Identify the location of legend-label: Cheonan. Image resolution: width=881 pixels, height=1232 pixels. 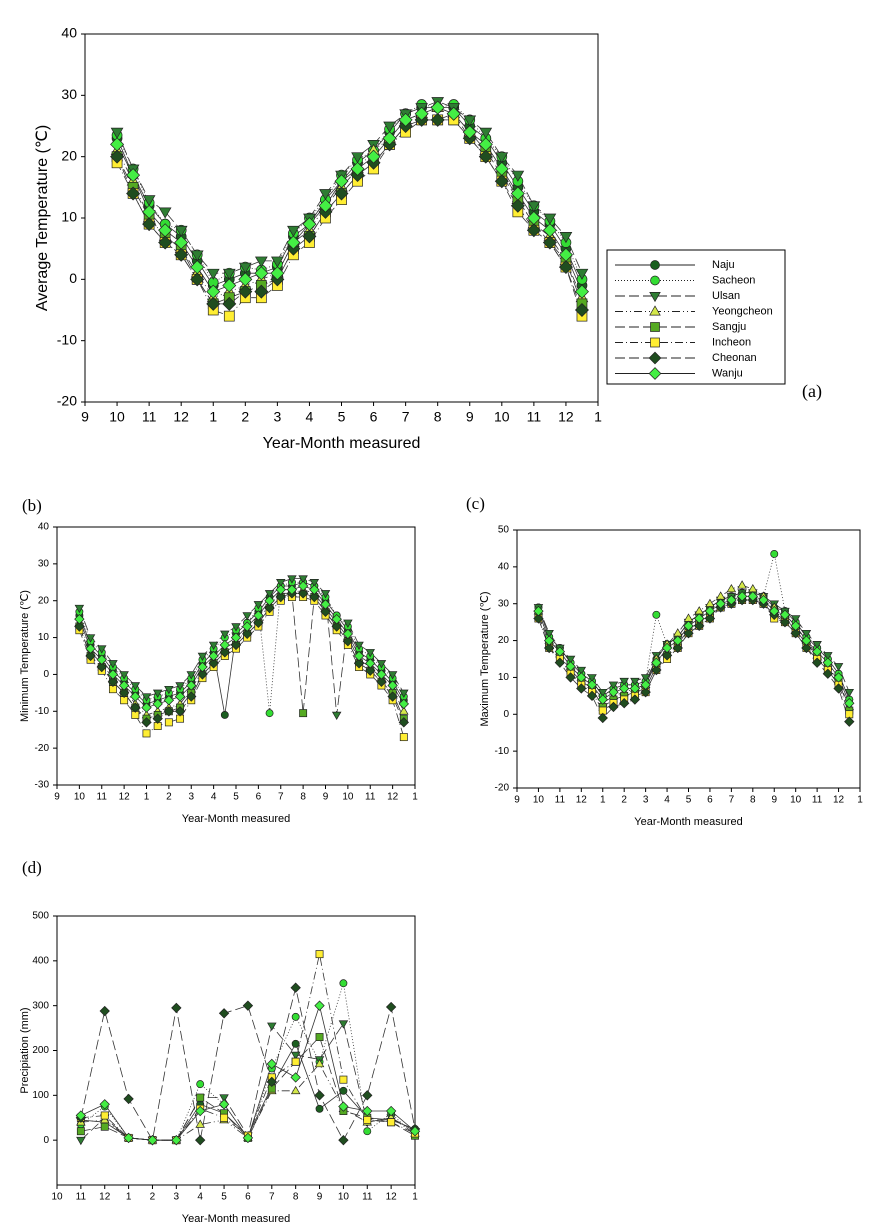
(734, 358).